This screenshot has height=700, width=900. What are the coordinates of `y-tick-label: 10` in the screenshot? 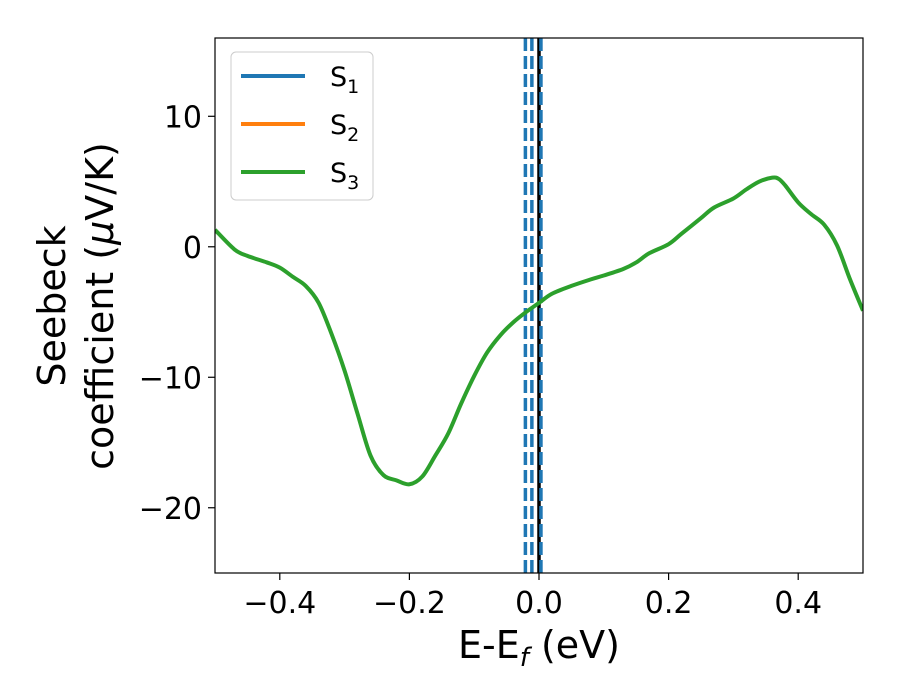 It's located at (183, 117).